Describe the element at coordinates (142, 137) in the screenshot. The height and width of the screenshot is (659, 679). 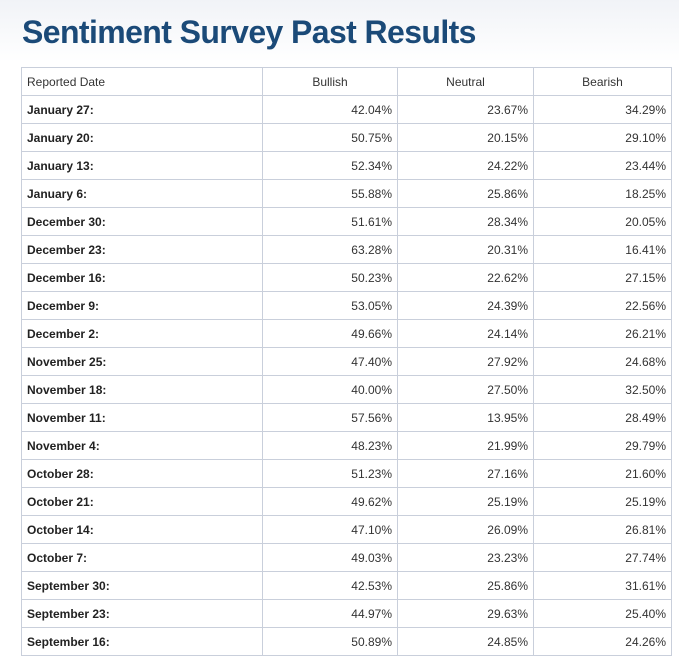
I see `date-cell: January 20:` at that location.